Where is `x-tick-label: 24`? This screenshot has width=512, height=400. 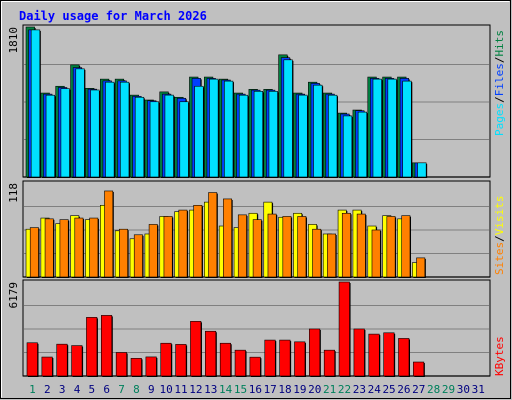 x-tick-label: 24 is located at coordinates (375, 389).